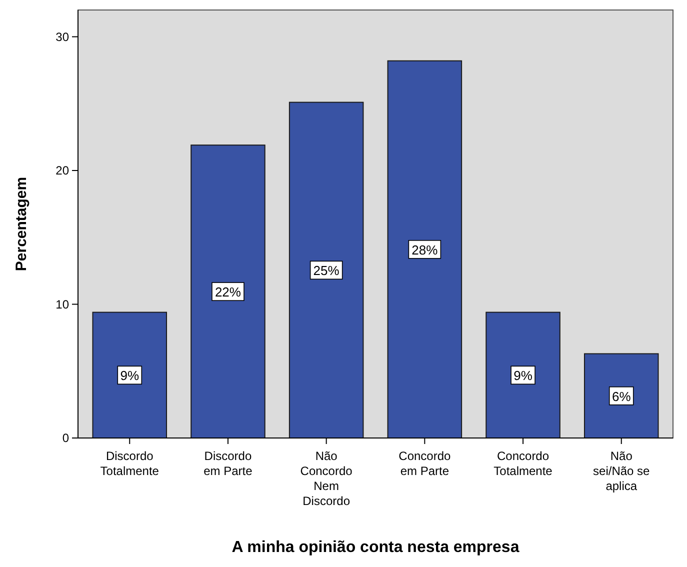  Describe the element at coordinates (130, 463) in the screenshot. I see `x-tick-label: Discordo Totalmente` at that location.